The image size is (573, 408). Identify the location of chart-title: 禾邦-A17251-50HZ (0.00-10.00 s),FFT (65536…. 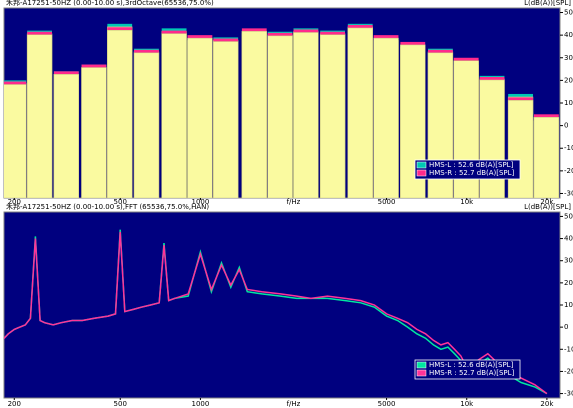
(107, 206).